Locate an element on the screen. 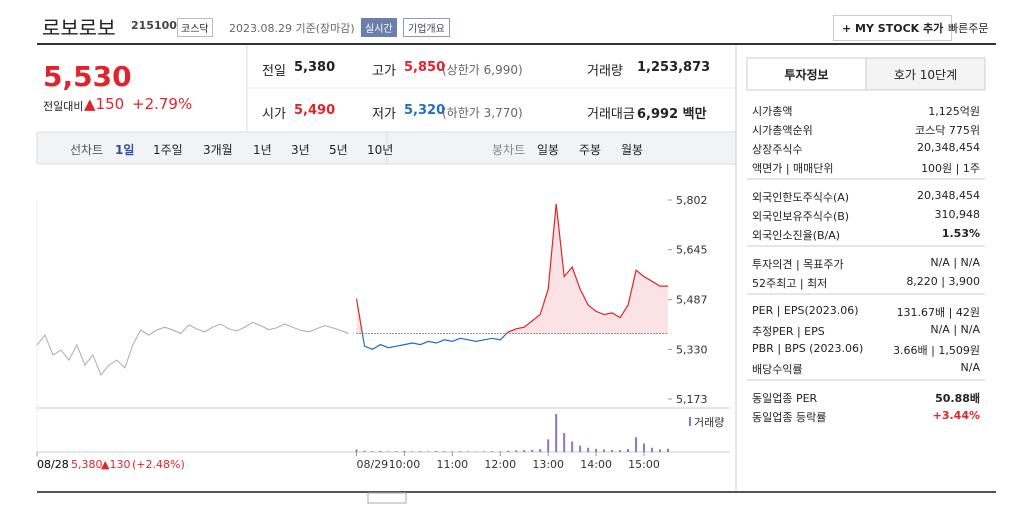  info-value: +3.44% is located at coordinates (956, 415).